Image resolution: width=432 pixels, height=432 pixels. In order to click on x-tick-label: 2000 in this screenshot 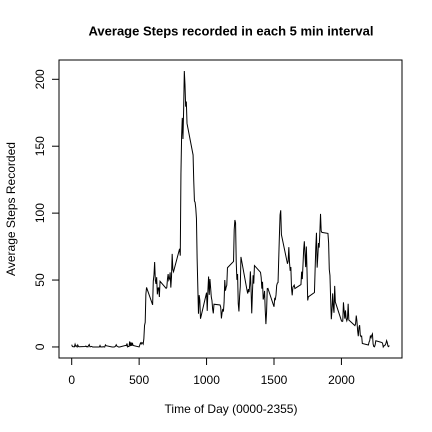, I will do `click(341, 380)`.